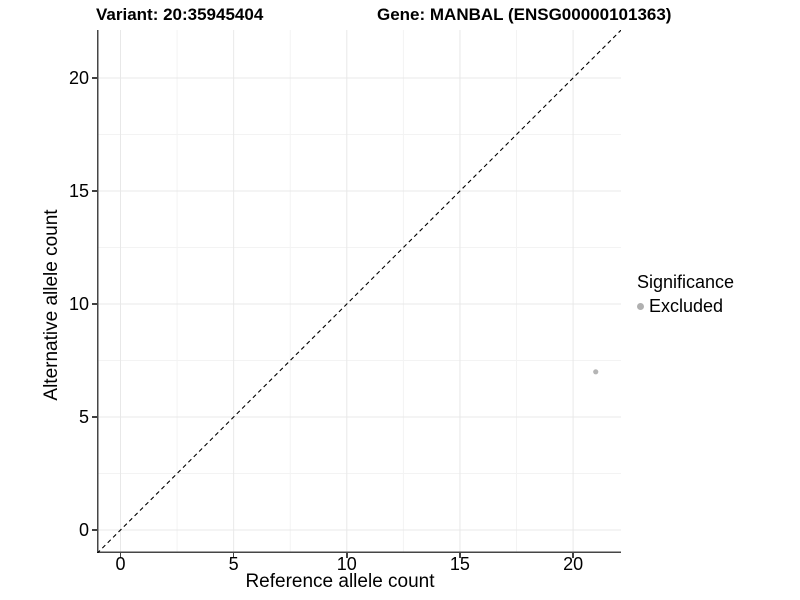 This screenshot has height=600, width=800. What do you see at coordinates (686, 282) in the screenshot?
I see `legend-title: Significance` at bounding box center [686, 282].